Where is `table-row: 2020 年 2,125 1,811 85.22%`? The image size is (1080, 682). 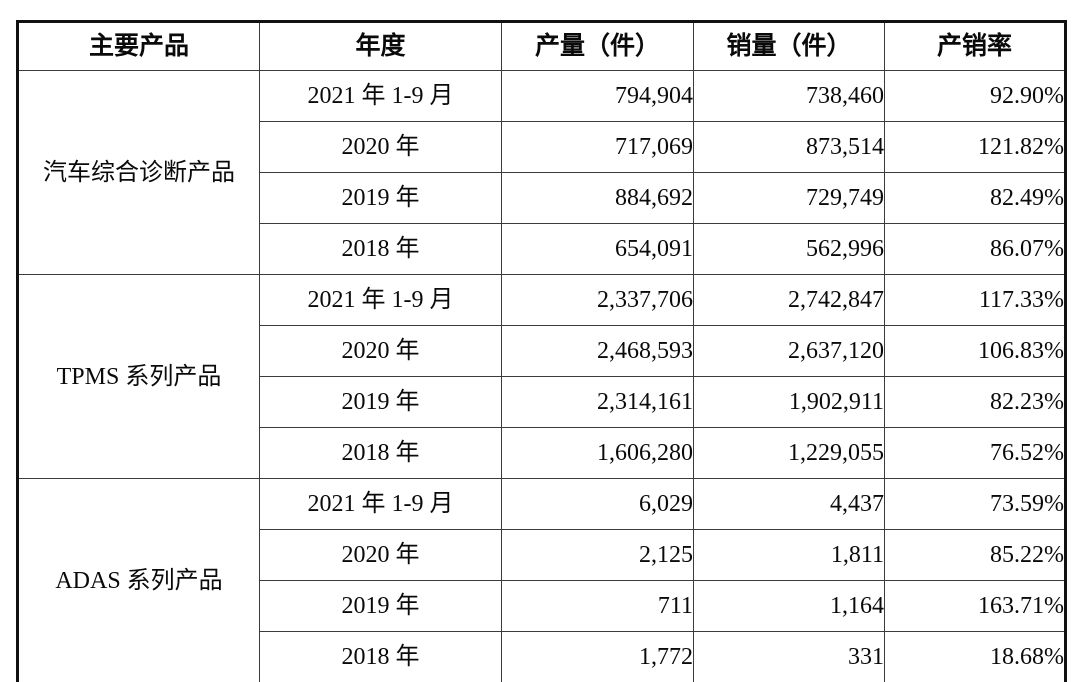 table-row: 2020 年 2,125 1,811 85.22% is located at coordinates (542, 555).